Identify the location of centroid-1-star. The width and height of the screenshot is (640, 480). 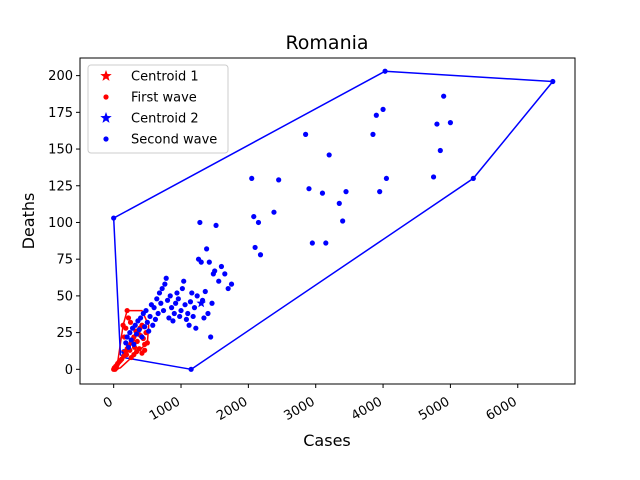
(126, 351).